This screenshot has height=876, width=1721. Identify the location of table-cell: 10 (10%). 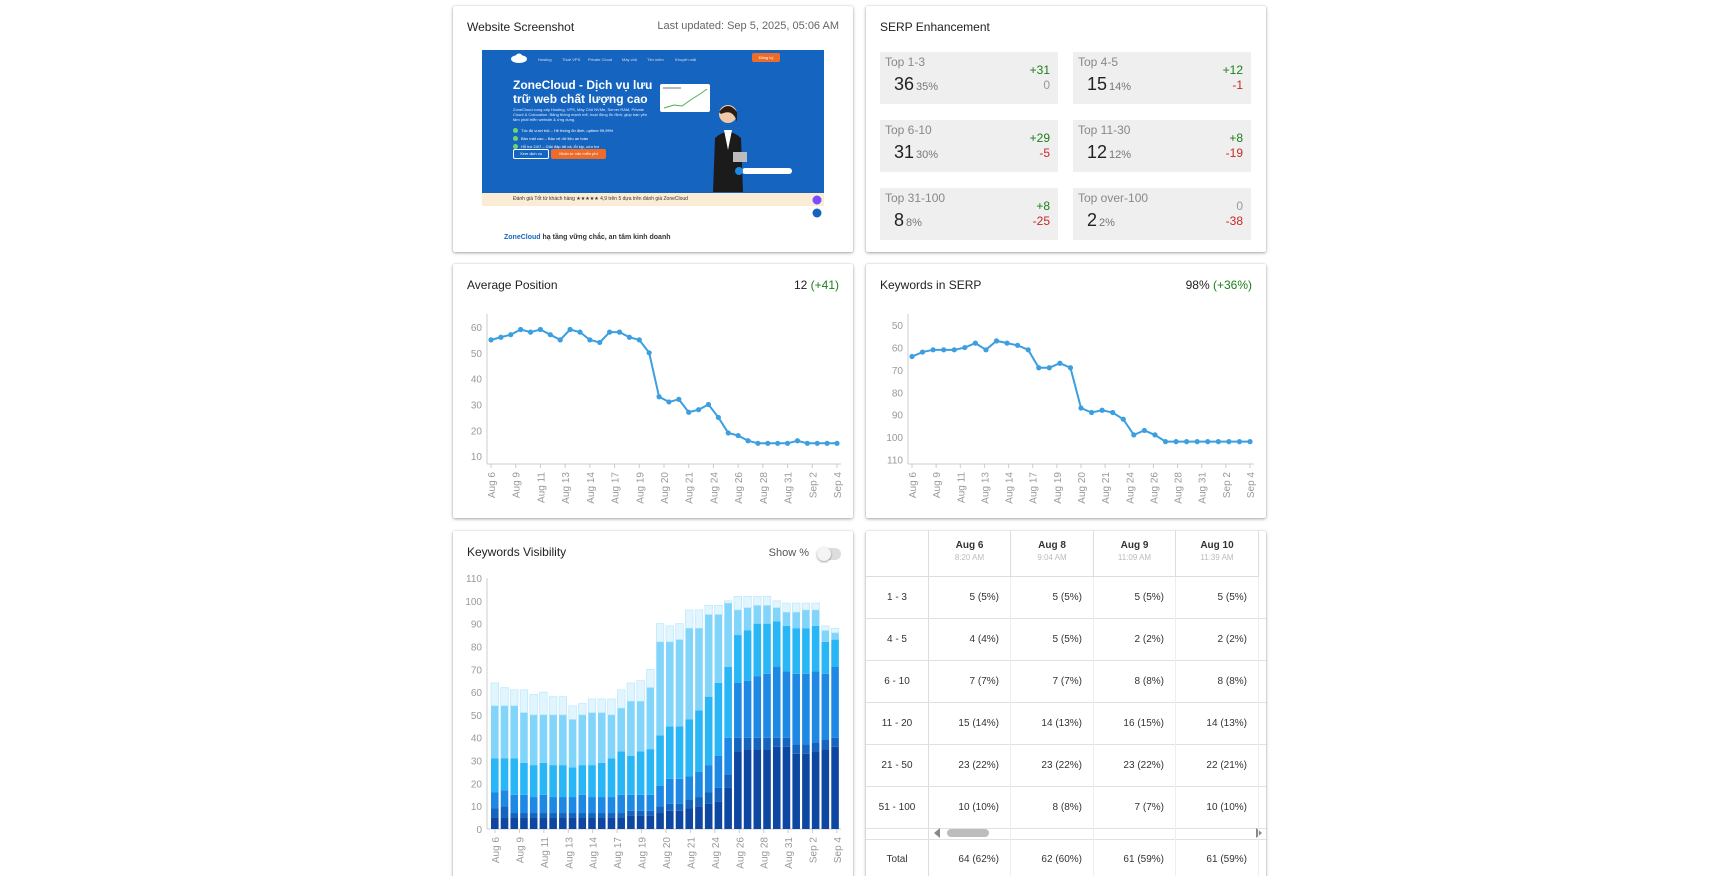
(1226, 807).